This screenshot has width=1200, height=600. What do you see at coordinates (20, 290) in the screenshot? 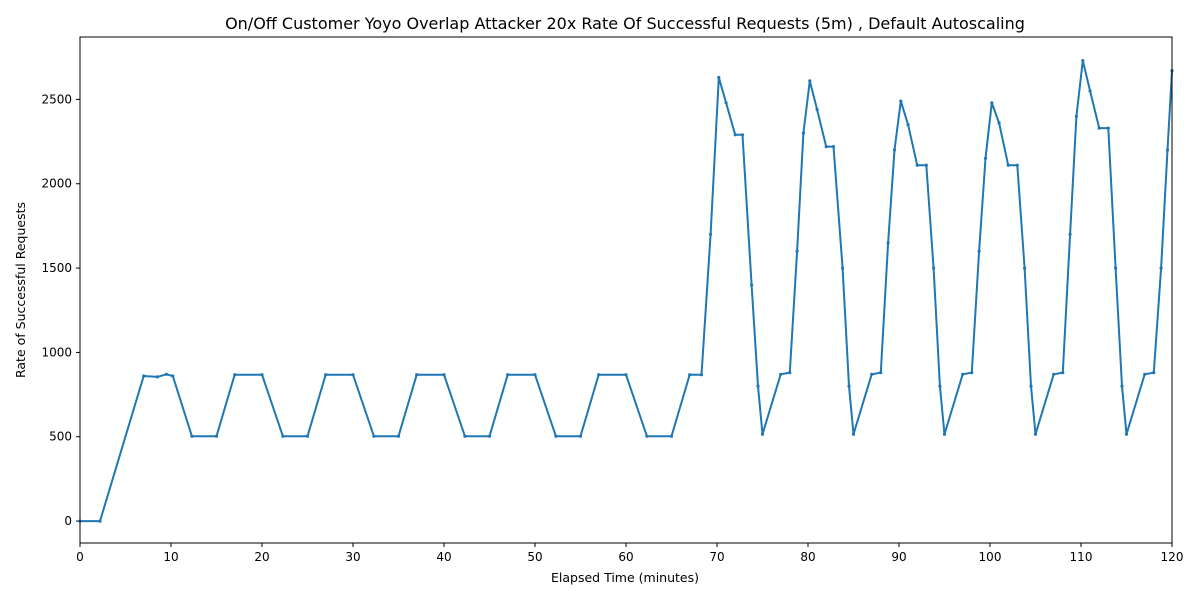
I see `y-axis-label: Rate of Successful Requests` at bounding box center [20, 290].